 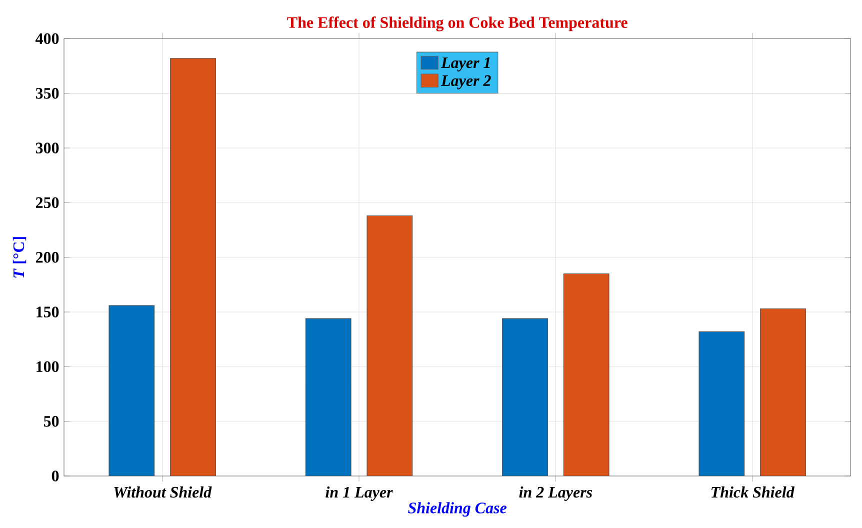 I want to click on legend-label: Layer 1, so click(x=465, y=64).